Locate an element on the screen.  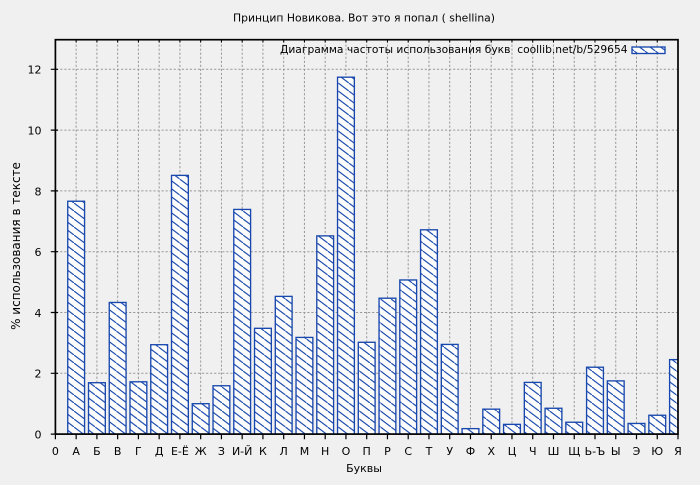
svg-text: Р is located at coordinates (387, 451).